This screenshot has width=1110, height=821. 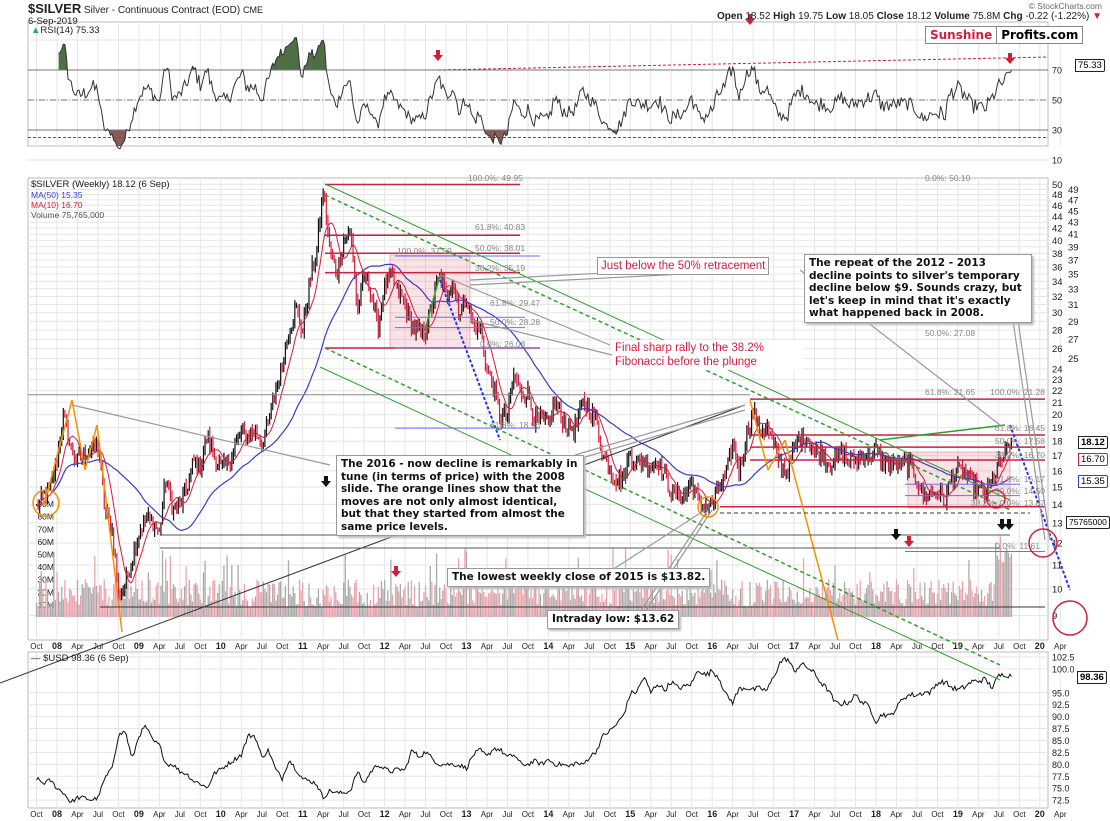 I want to click on fib-label: 50.0%: 27.08, so click(x=950, y=333).